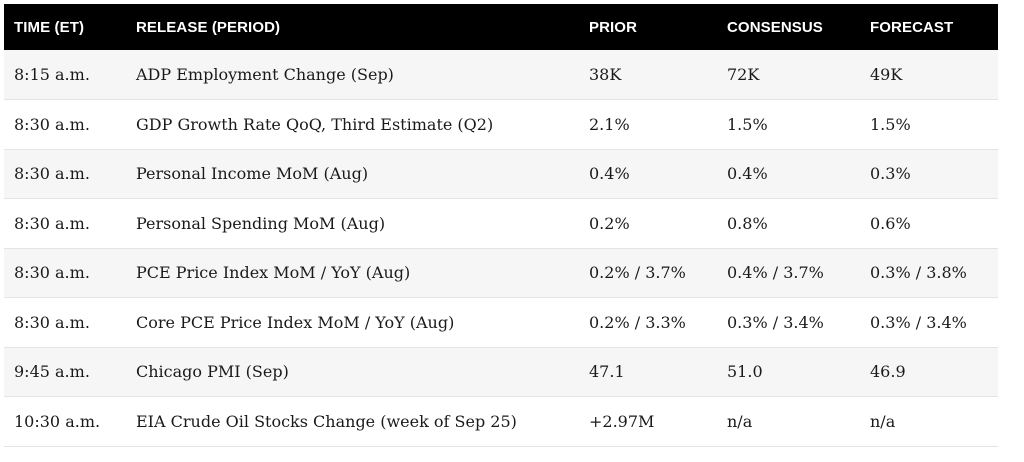 This screenshot has width=1024, height=462. I want to click on cell-prior: +2.97M, so click(622, 421).